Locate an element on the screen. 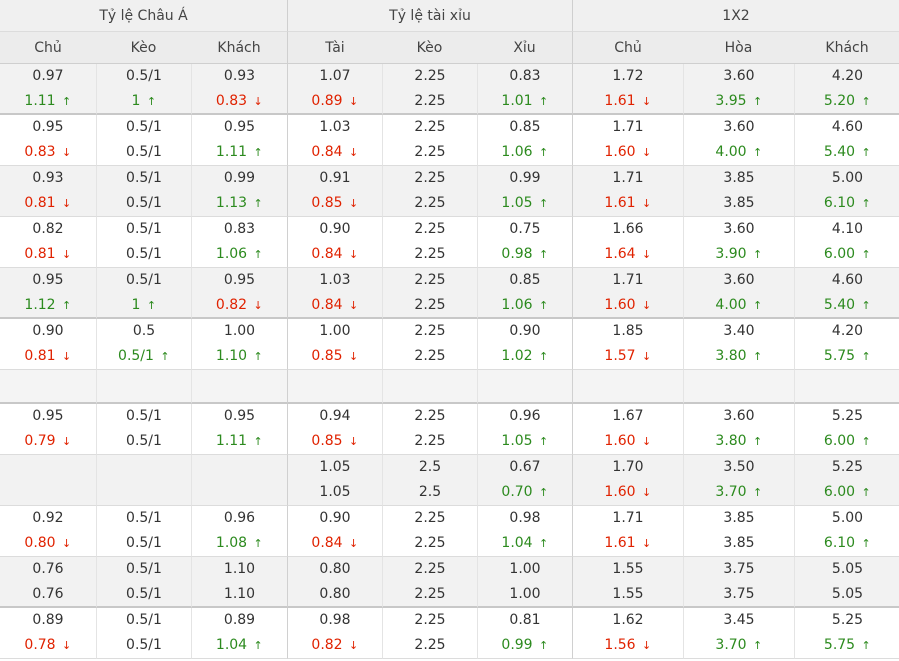  cell-over is located at coordinates (334, 387).